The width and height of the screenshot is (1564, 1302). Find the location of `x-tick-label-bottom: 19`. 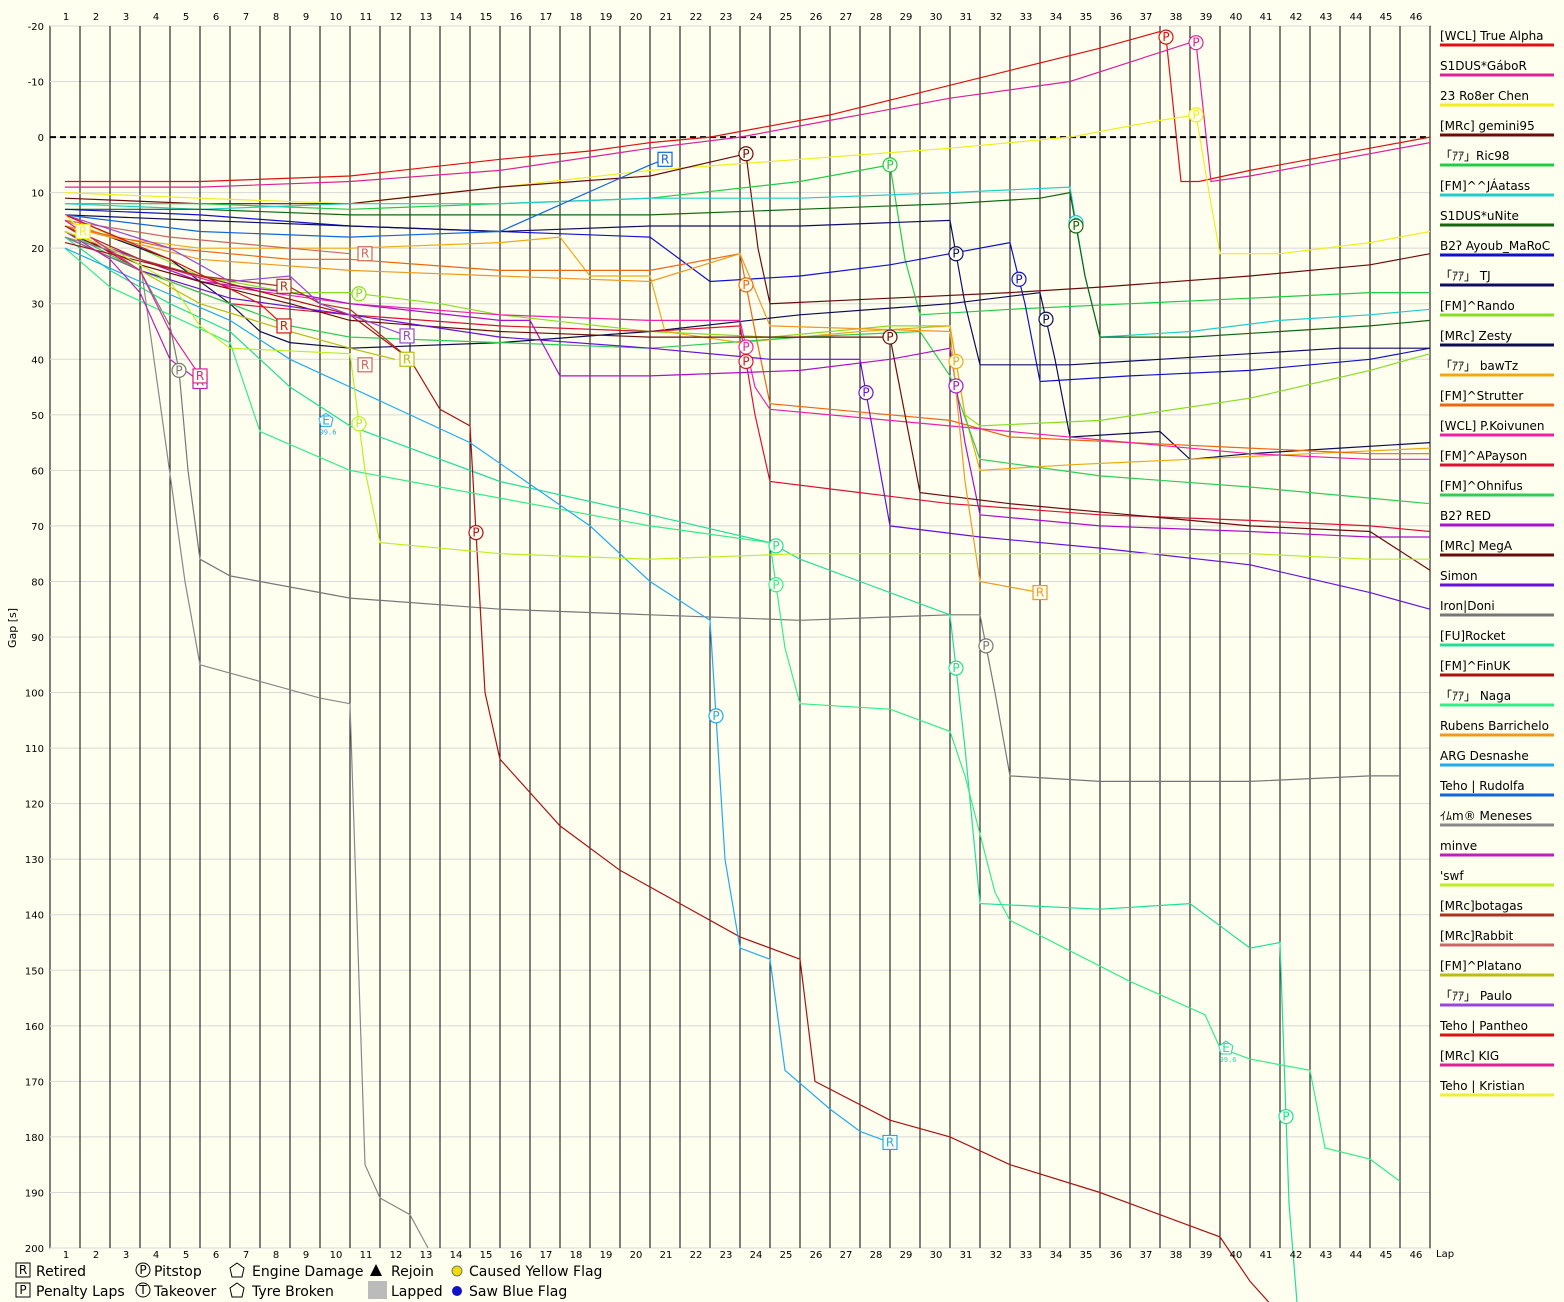

x-tick-label-bottom: 19 is located at coordinates (606, 1255).